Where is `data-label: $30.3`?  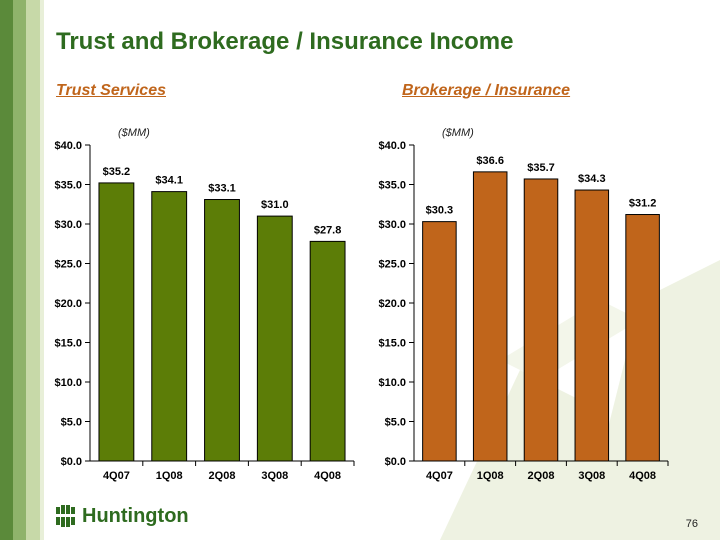 data-label: $30.3 is located at coordinates (440, 211).